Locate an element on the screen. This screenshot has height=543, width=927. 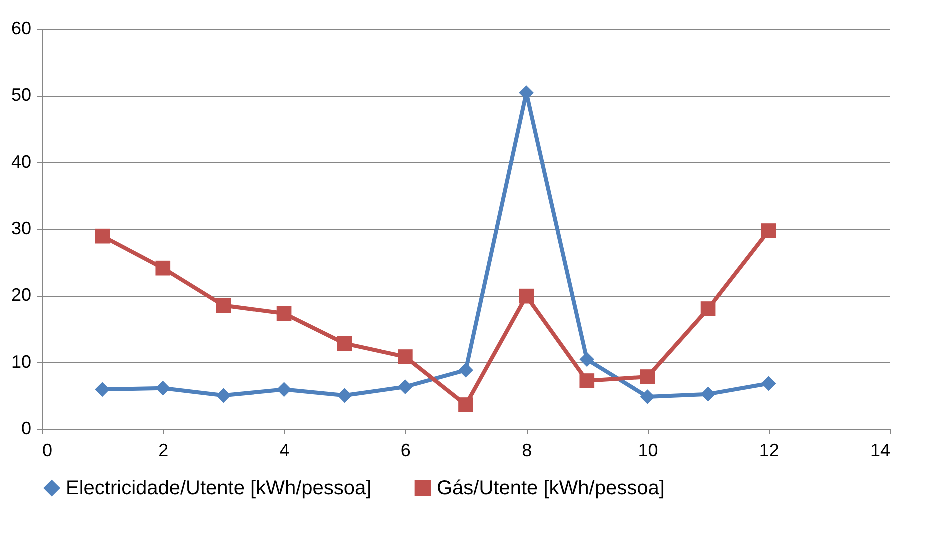
x-tick-label: 2 is located at coordinates (163, 450).